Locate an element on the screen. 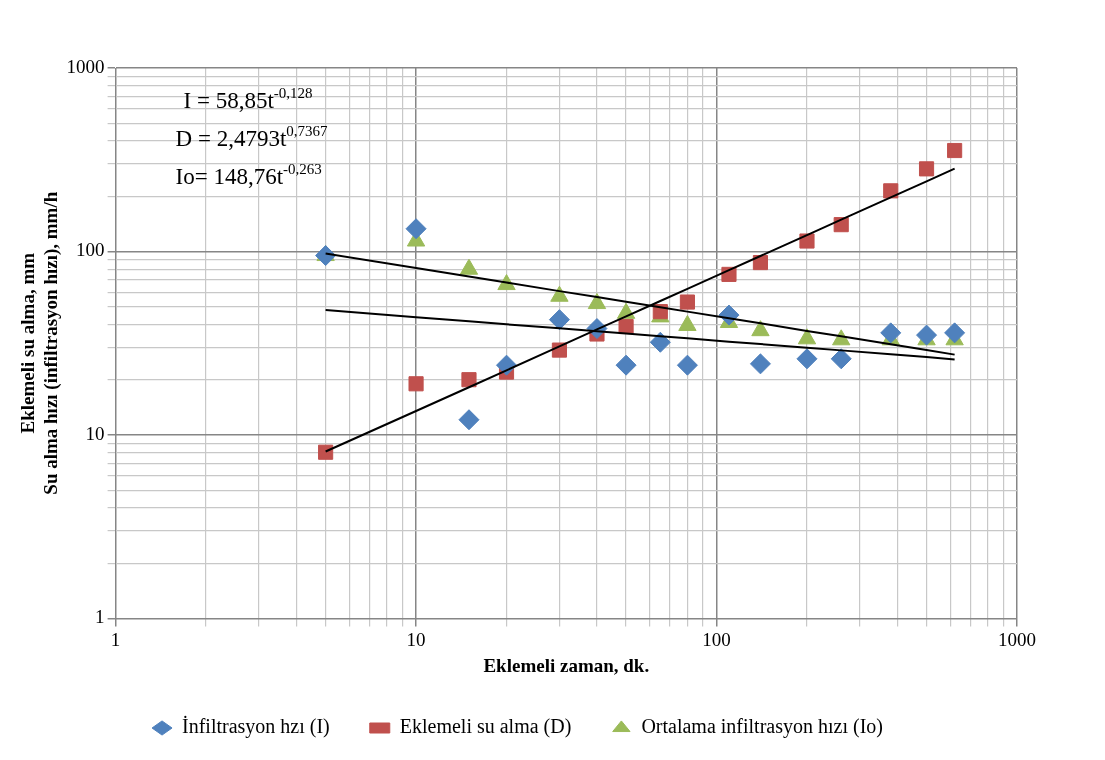 The height and width of the screenshot is (760, 1105). y-tick-label: 10 is located at coordinates (95, 433).